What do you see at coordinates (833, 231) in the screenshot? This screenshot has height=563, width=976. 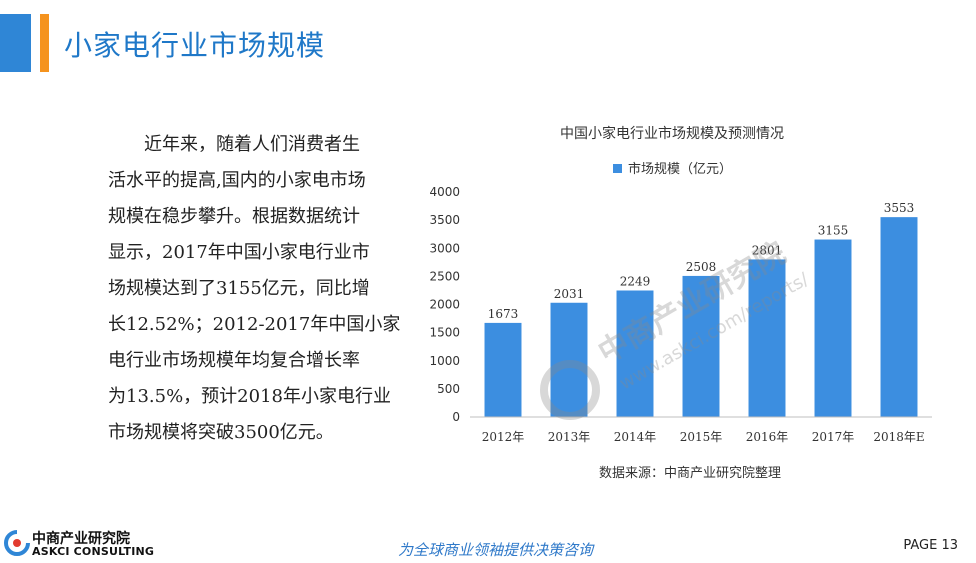 I see `bar-value-label: 3155` at bounding box center [833, 231].